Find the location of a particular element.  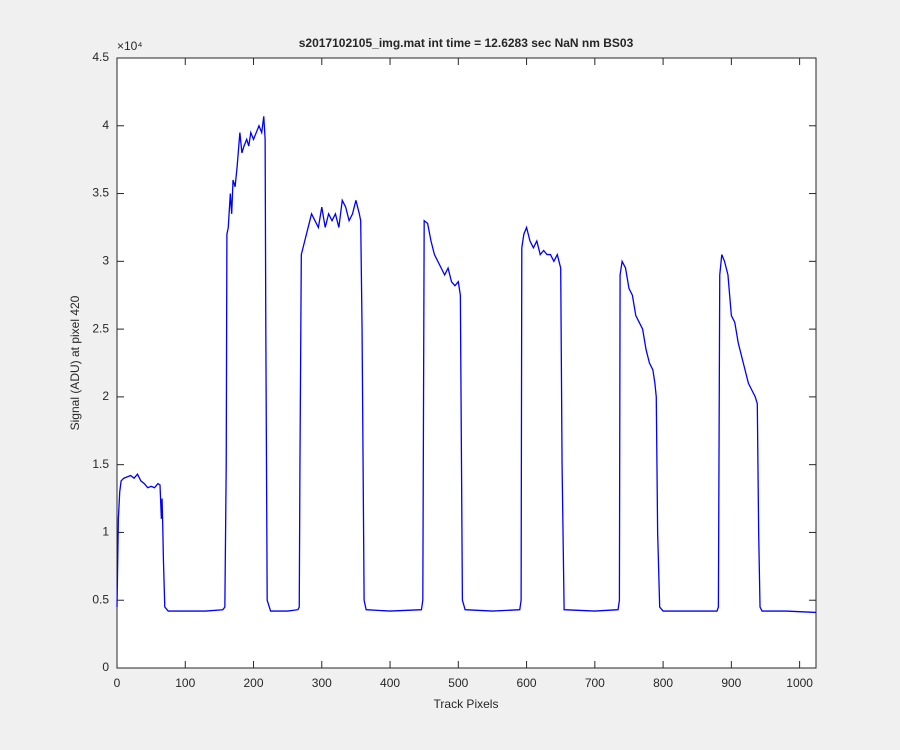

y-tick-label: 1 is located at coordinates (105, 532).